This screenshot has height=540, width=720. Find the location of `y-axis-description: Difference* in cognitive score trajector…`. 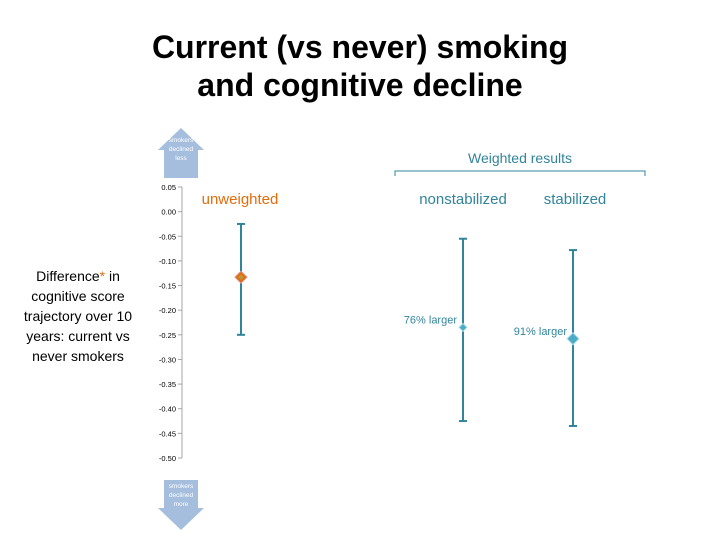

y-axis-description: Difference* in cognitive score trajector… is located at coordinates (78, 316).